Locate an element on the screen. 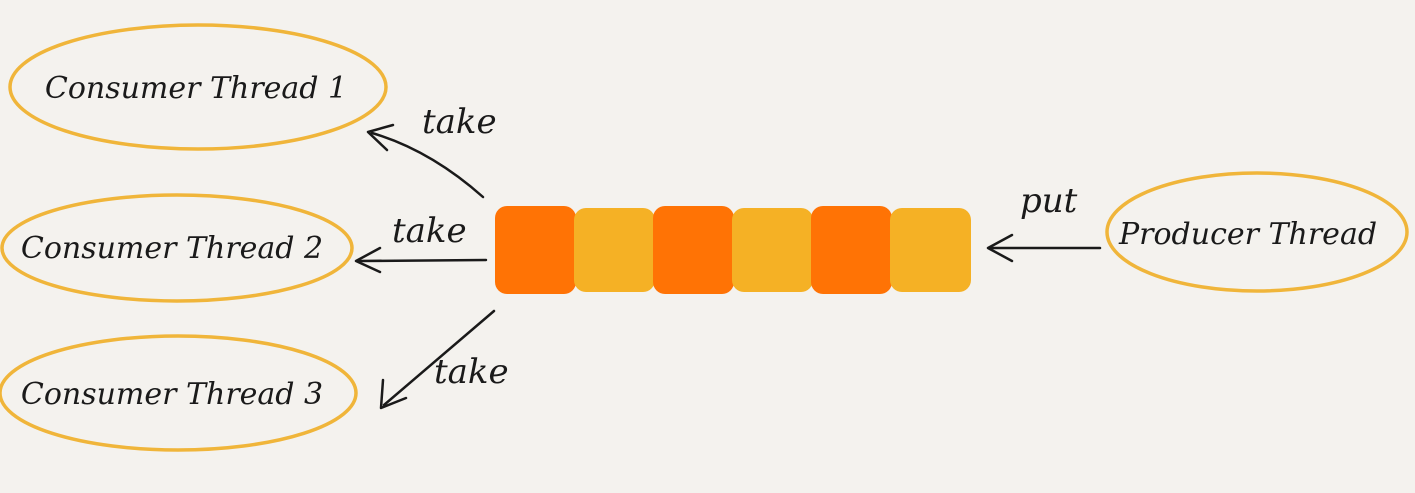  take-arrow-2-head is located at coordinates (368, 260).